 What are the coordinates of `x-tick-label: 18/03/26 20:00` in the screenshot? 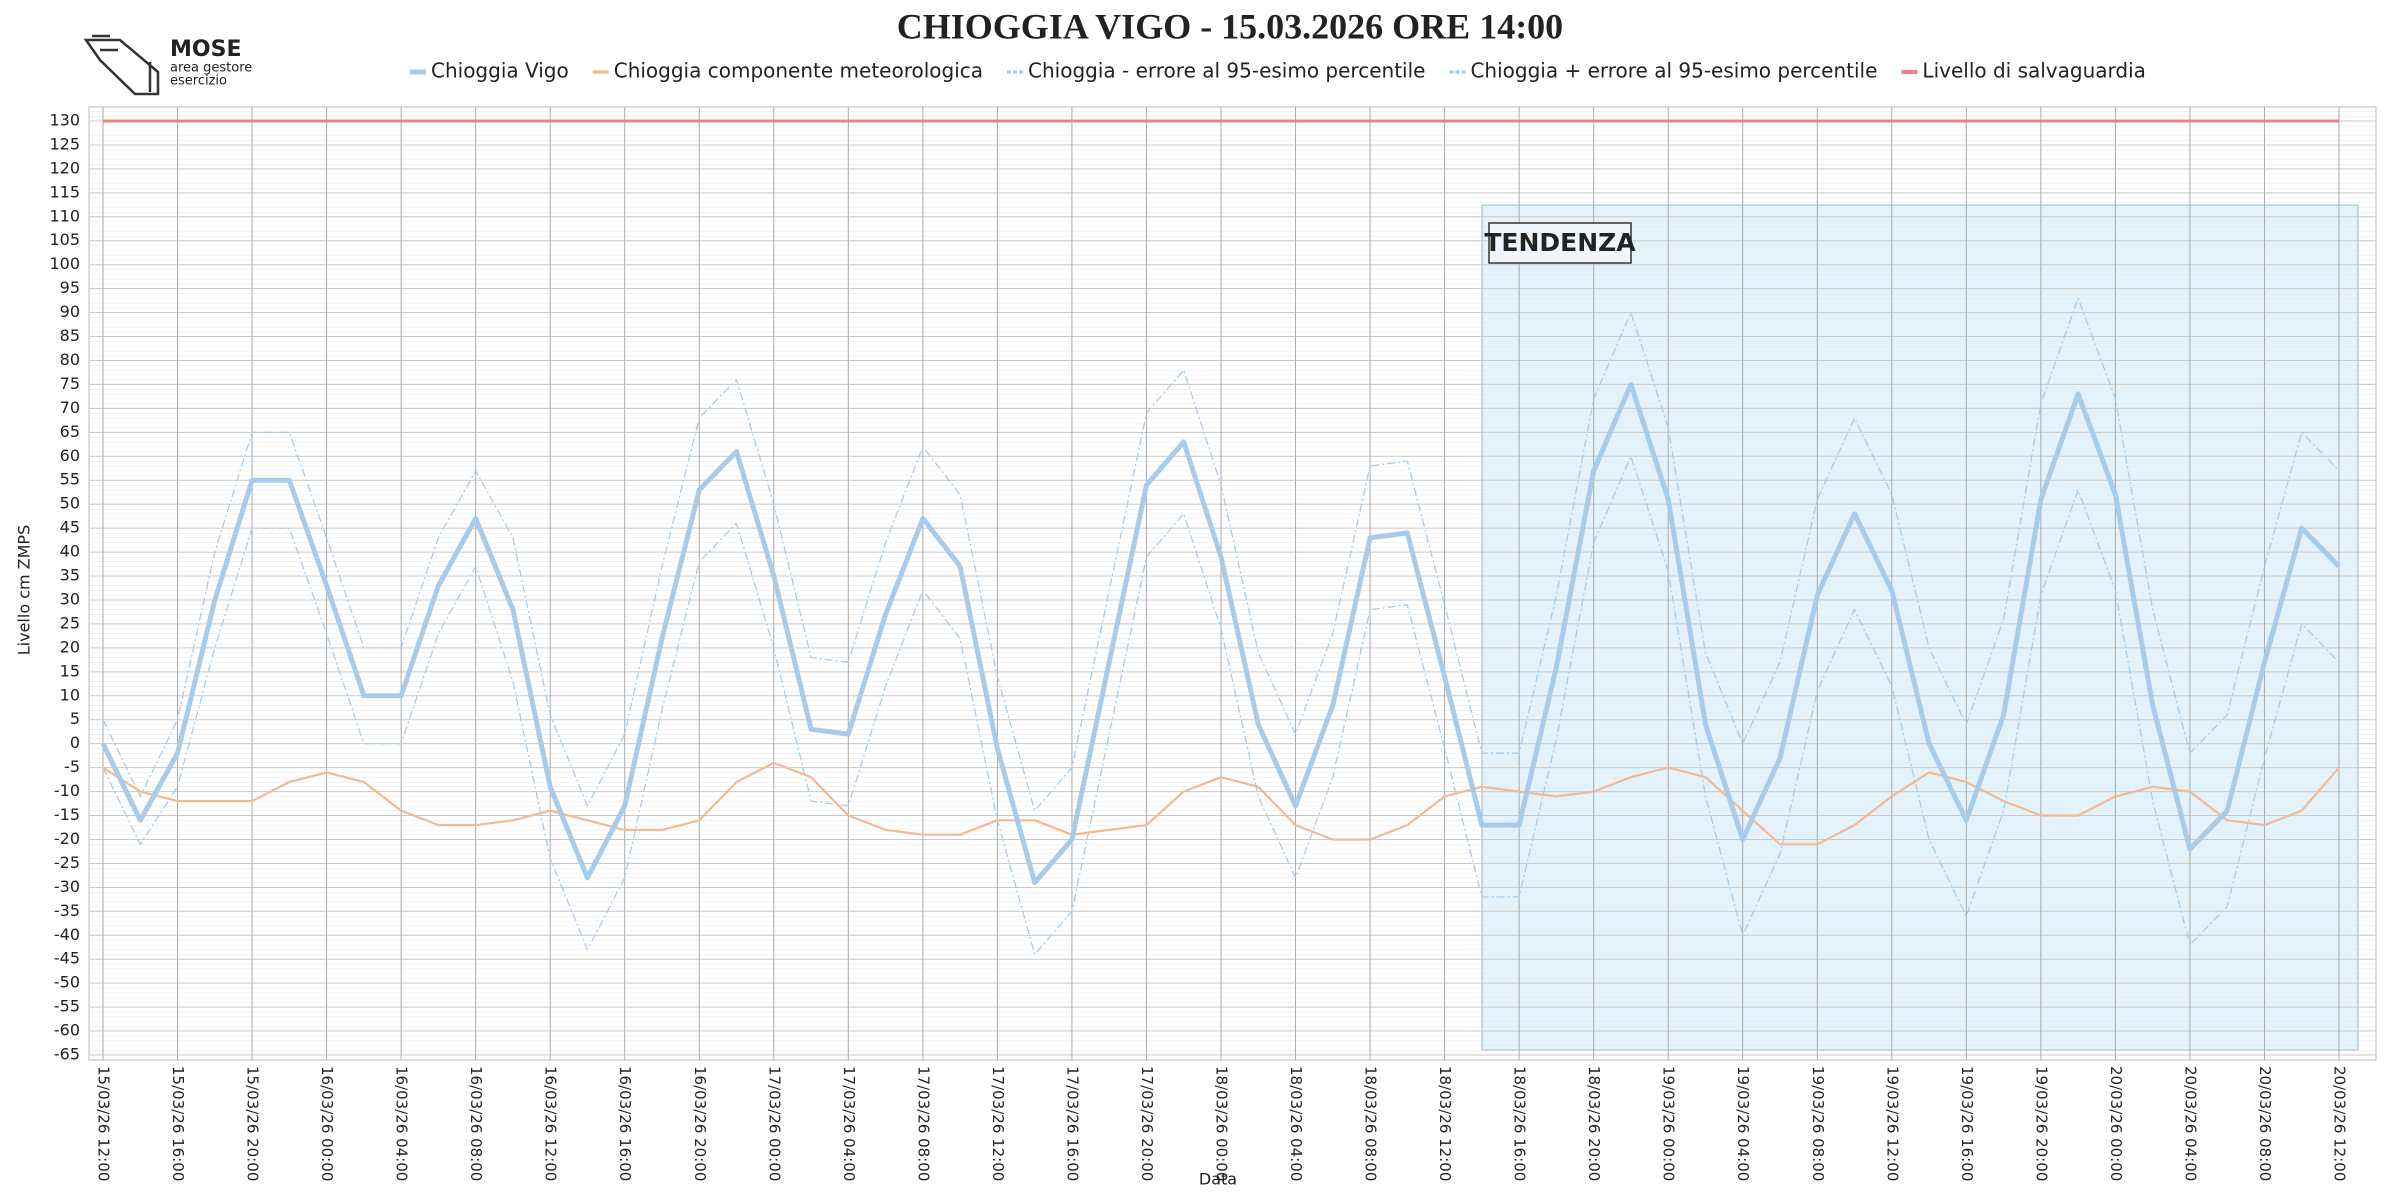 It's located at (1594, 1123).